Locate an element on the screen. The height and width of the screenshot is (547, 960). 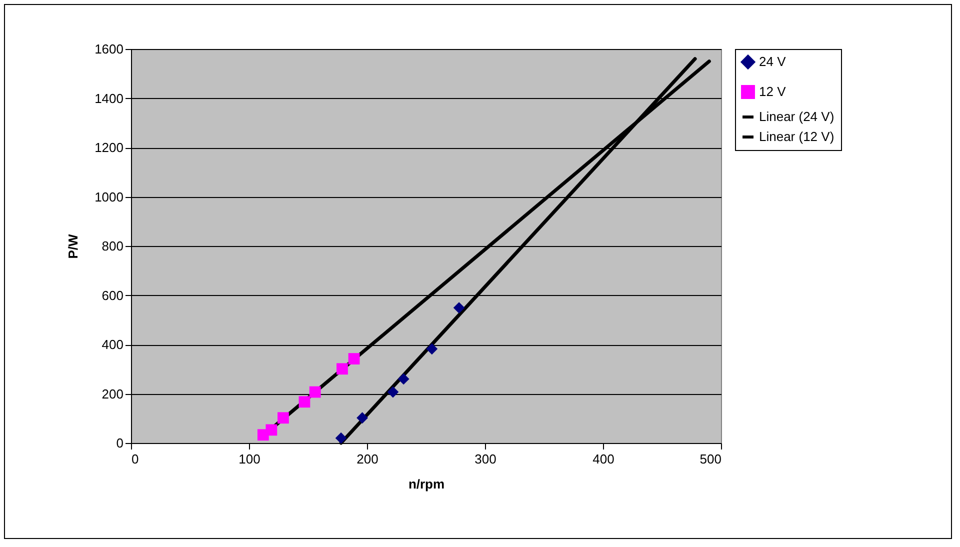
x-tick-label: 400 is located at coordinates (603, 459).